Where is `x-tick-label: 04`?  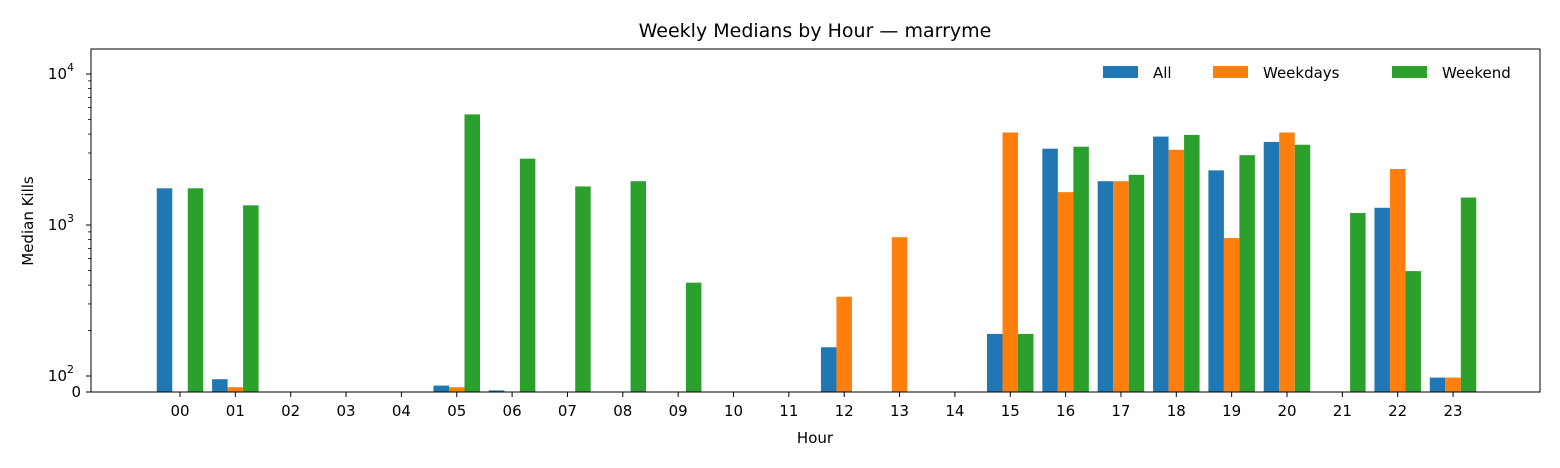
x-tick-label: 04 is located at coordinates (401, 411).